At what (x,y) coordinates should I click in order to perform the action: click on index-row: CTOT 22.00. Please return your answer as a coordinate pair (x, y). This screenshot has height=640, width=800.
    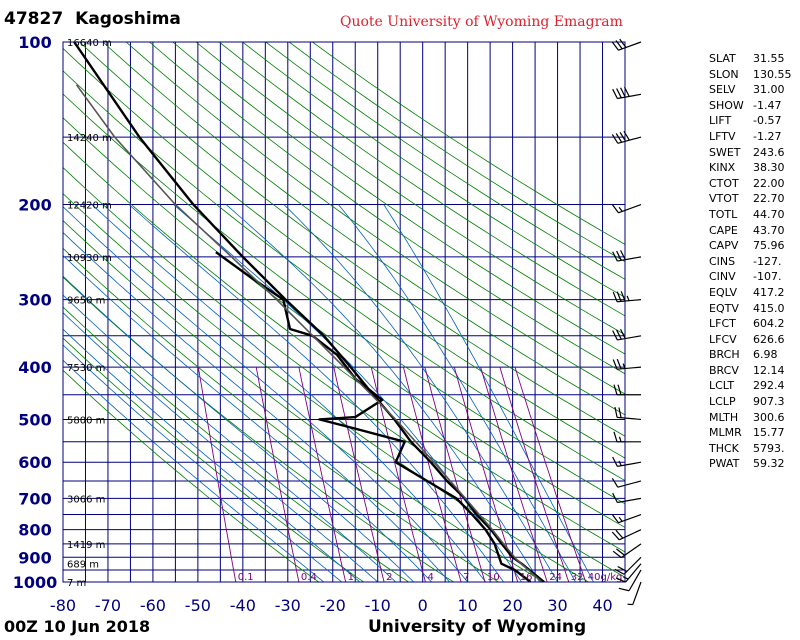
    Looking at the image, I should click on (750, 184).